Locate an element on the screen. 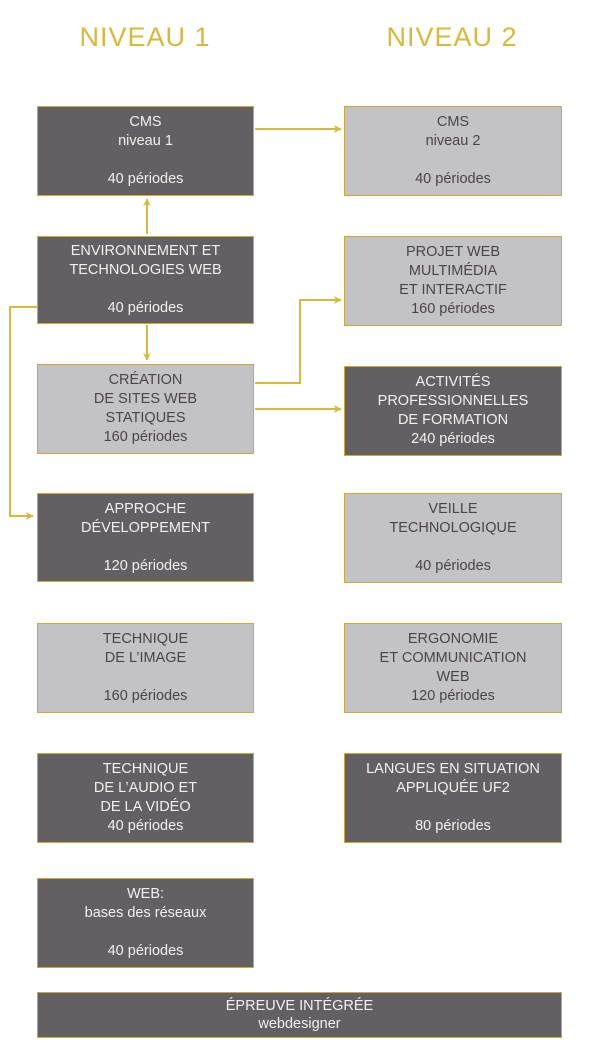  module-line: WEB is located at coordinates (453, 677).